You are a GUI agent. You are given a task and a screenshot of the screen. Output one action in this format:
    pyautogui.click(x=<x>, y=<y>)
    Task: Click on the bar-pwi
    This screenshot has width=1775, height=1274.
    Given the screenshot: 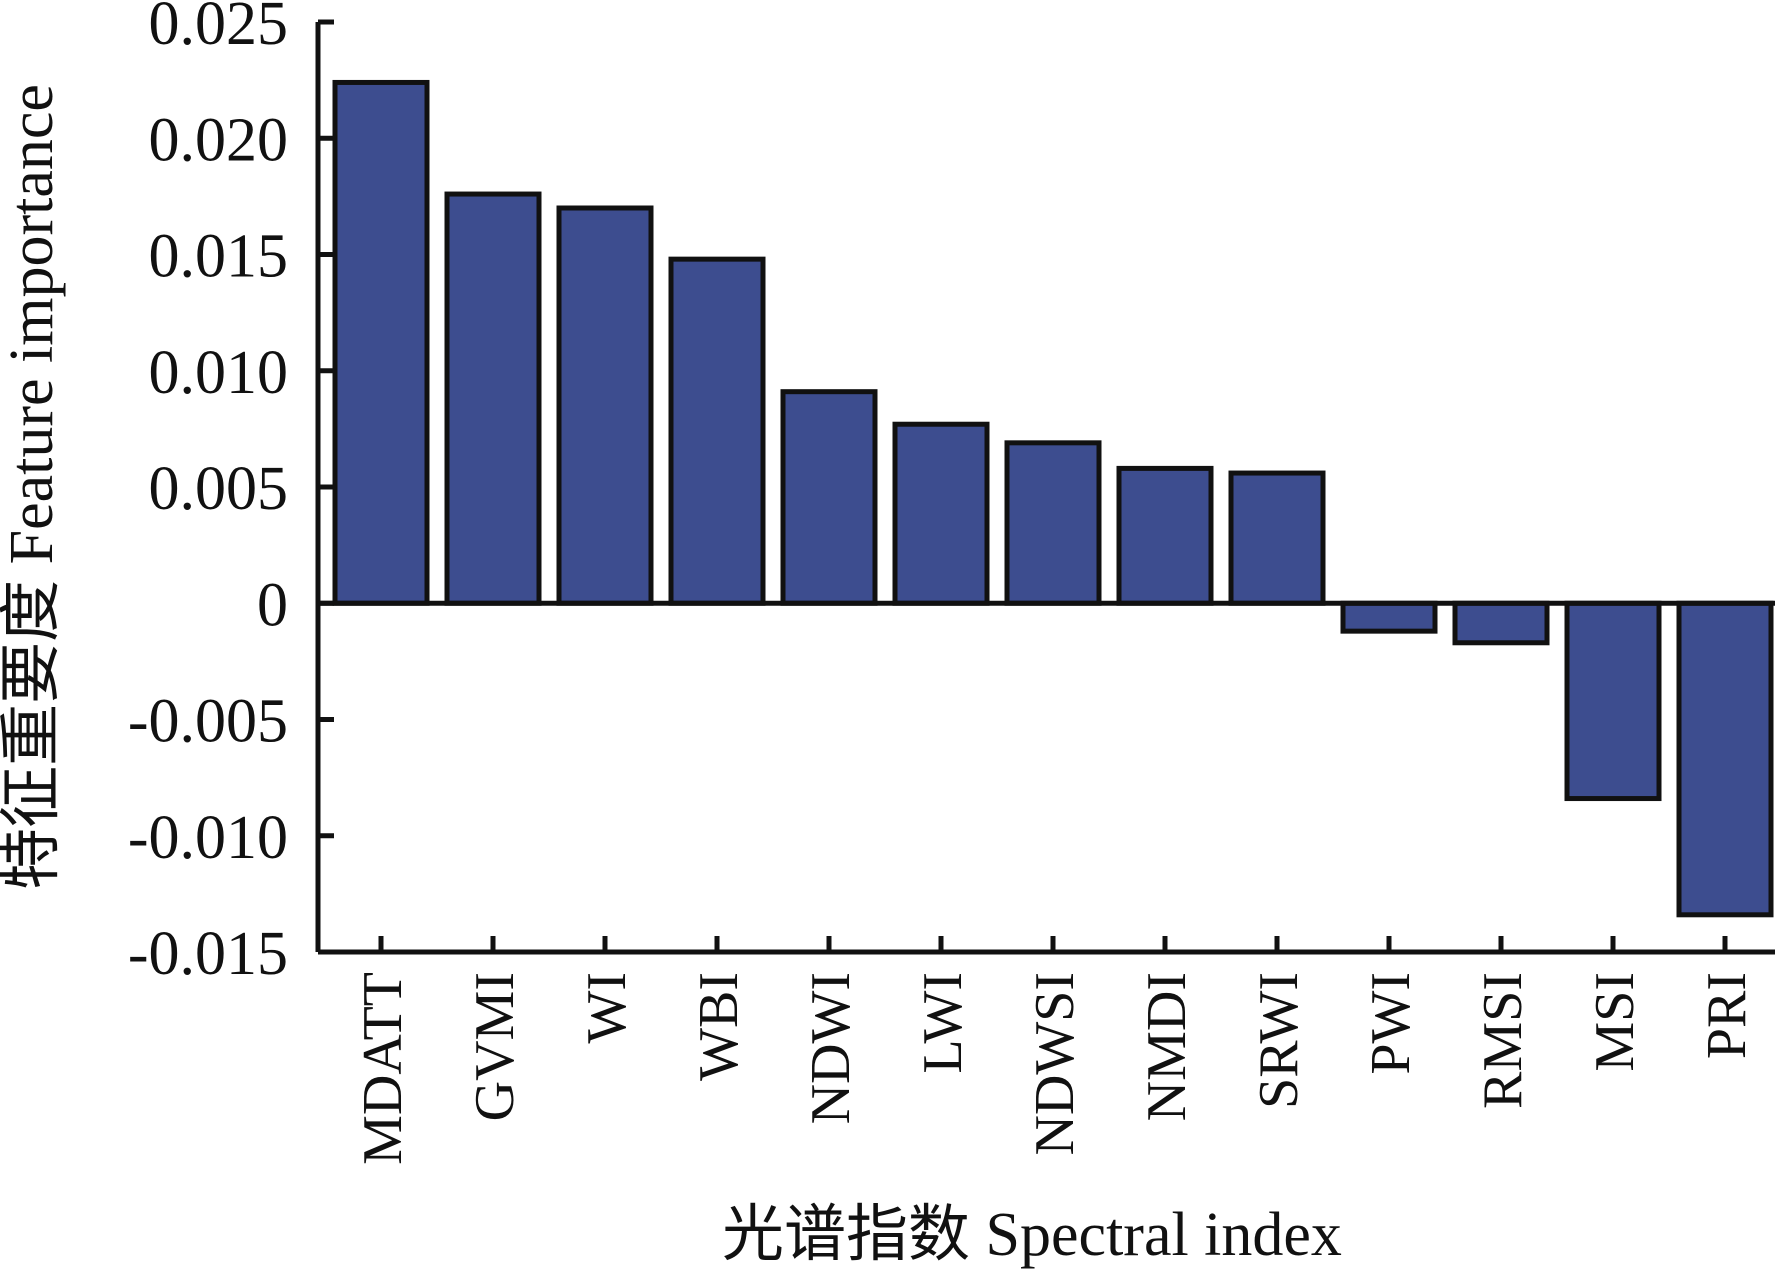 What is the action you would take?
    pyautogui.click(x=1389, y=617)
    